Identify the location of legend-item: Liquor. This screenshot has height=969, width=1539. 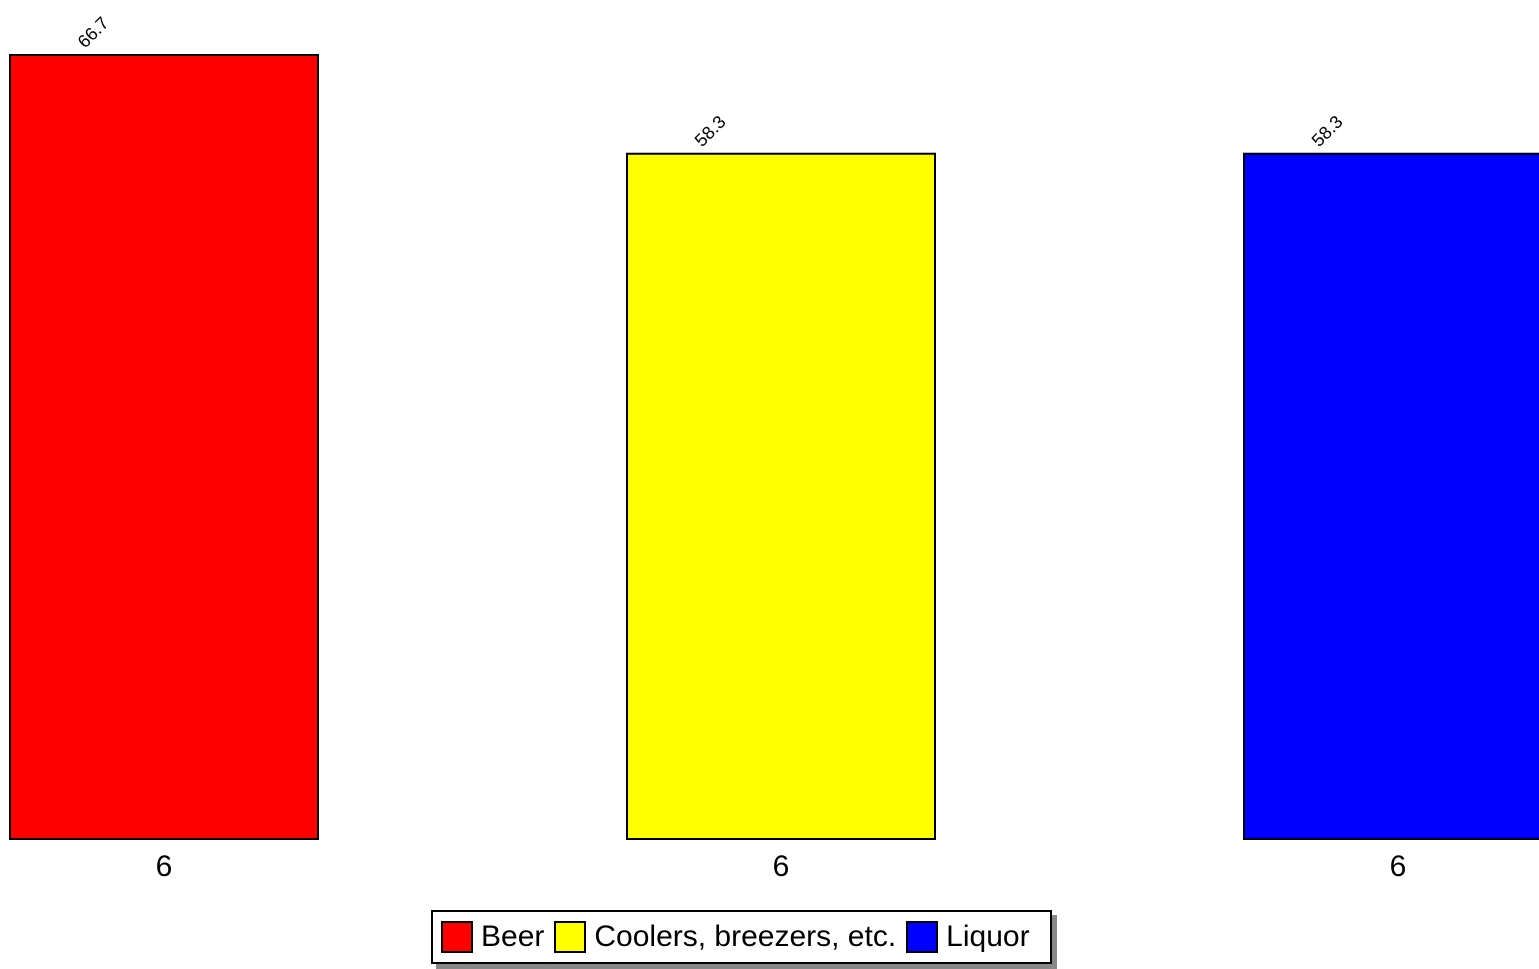
(968, 937).